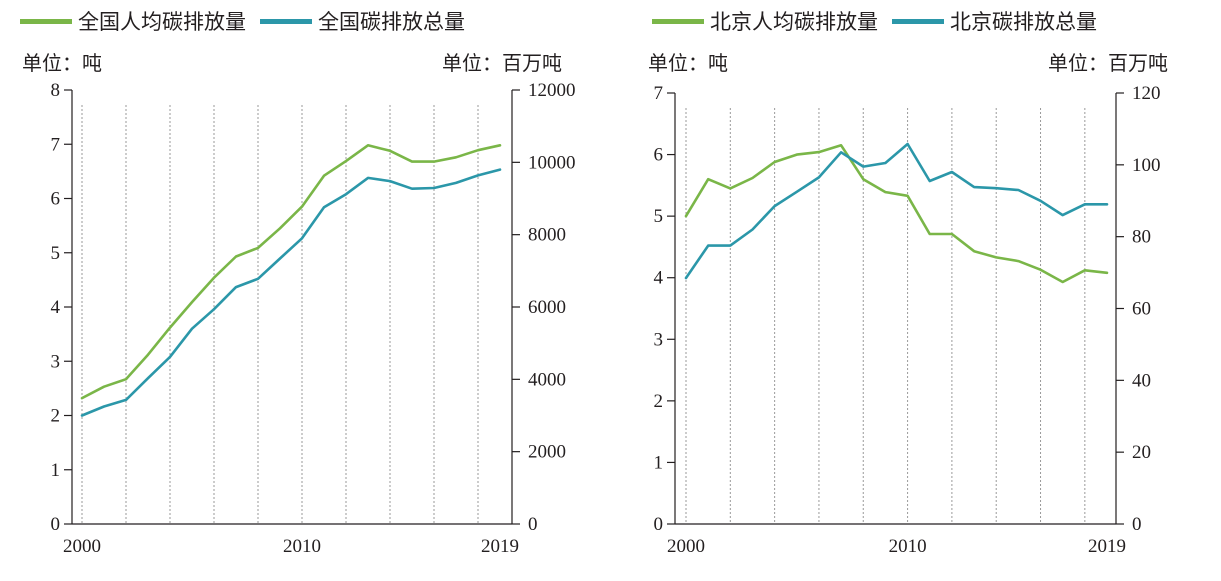 The image size is (1221, 581). I want to click on national-chart-legend: 全国人均碳排放量 全国碳排放总量, so click(249, 21).